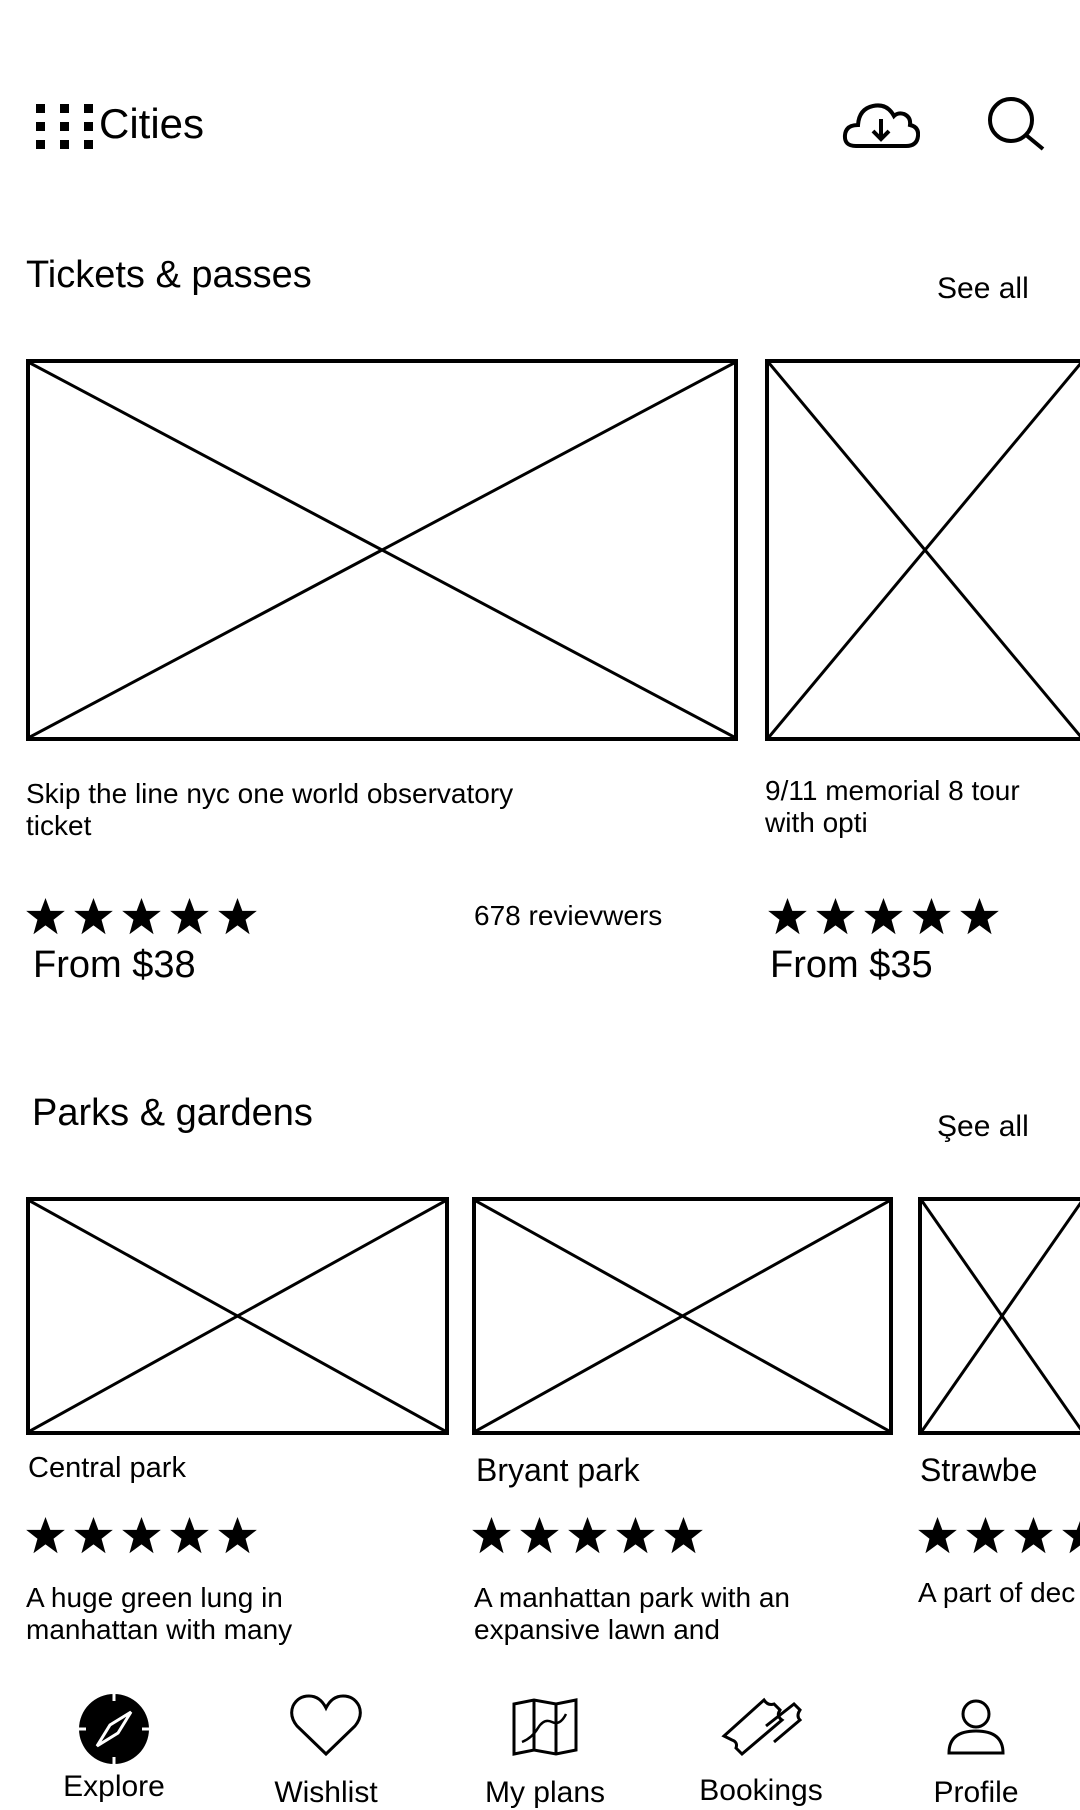 The image size is (1080, 1810). Describe the element at coordinates (114, 965) in the screenshot. I see `ticket-price: From $38` at that location.